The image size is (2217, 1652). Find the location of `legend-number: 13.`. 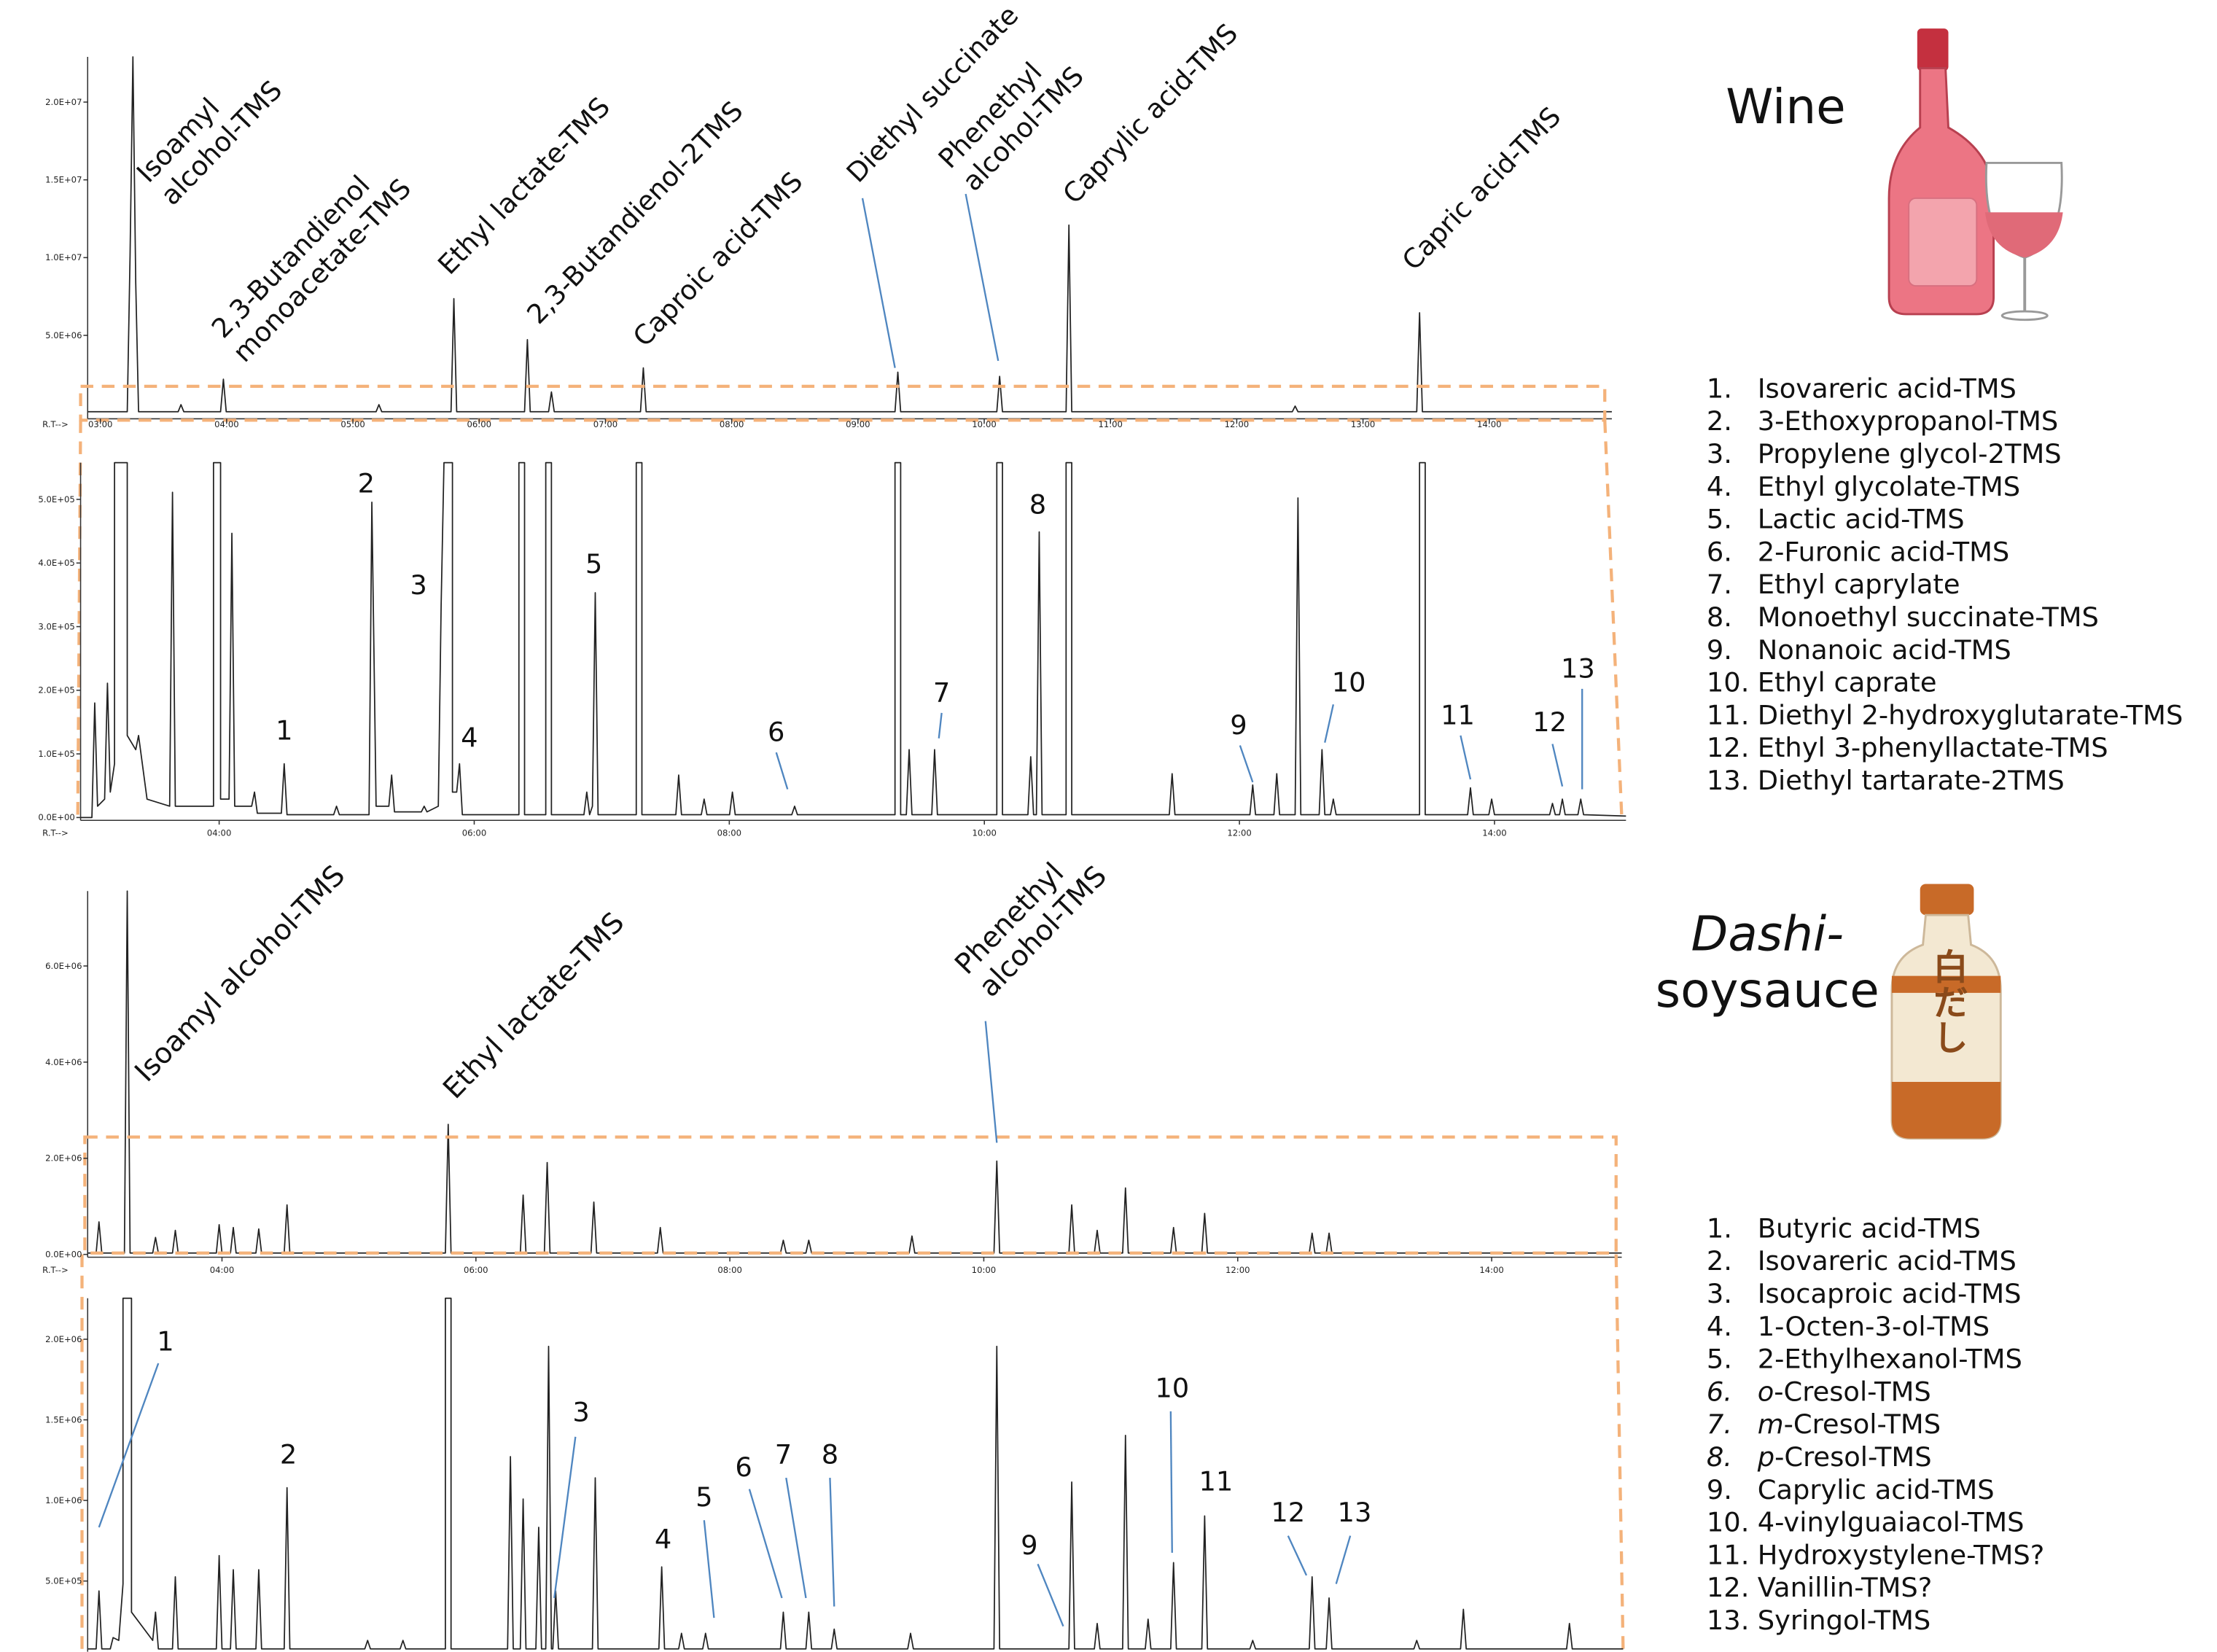

legend-number: 13. is located at coordinates (1728, 1620).